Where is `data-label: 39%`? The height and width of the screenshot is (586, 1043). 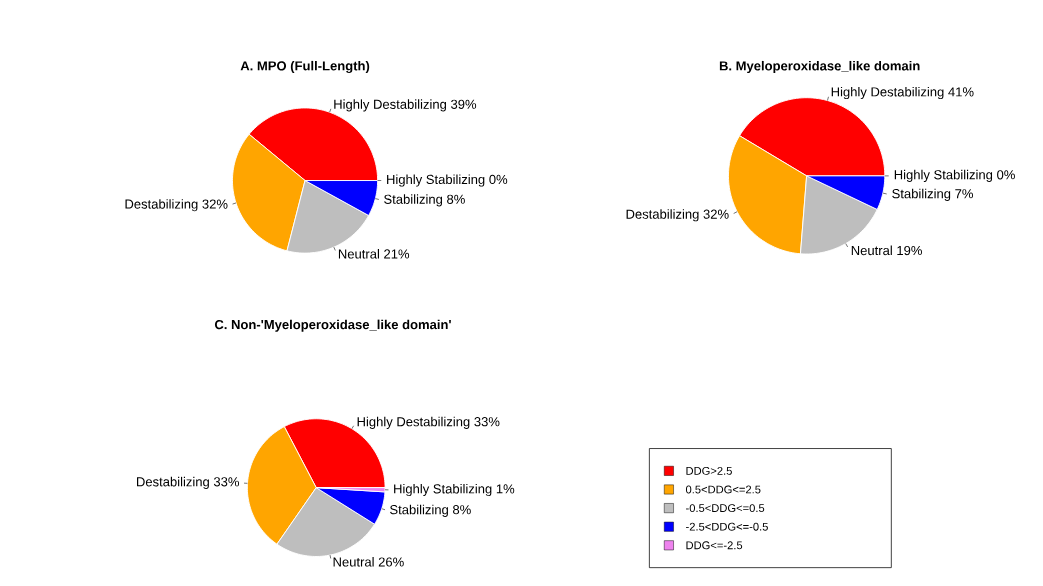
data-label: 39% is located at coordinates (464, 104).